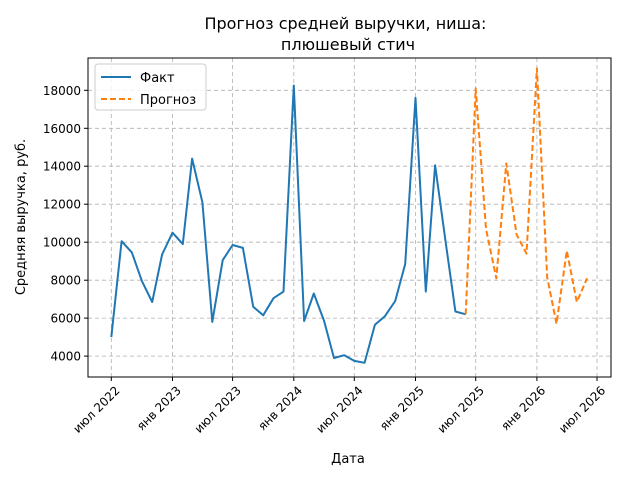 This screenshot has width=640, height=480. I want to click on chart-title-line-1: Прогноз средней выручки, ниша:, so click(345, 23).